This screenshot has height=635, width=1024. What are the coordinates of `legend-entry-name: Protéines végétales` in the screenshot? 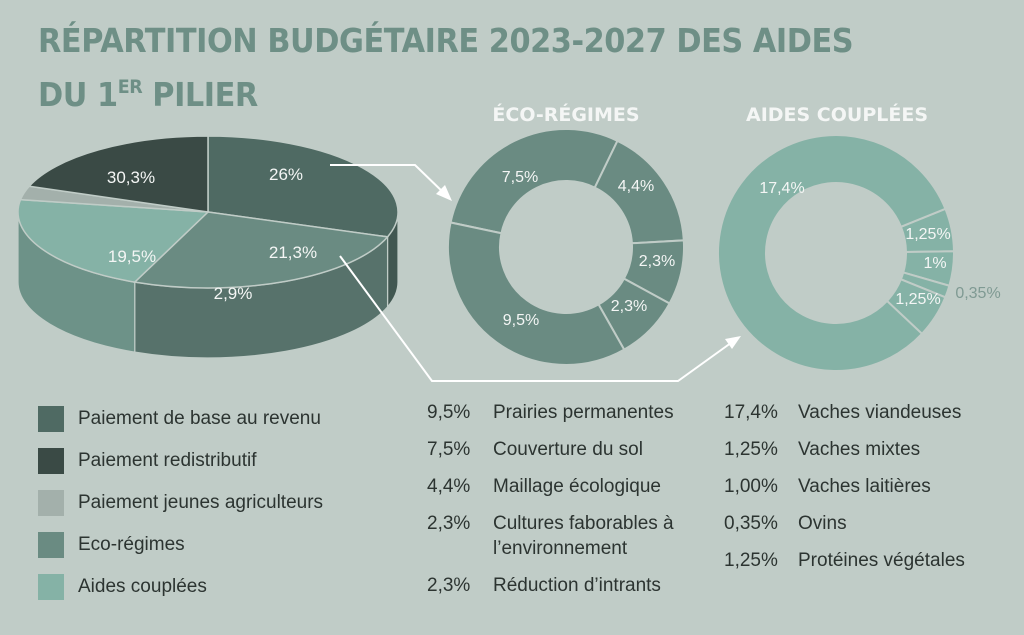 It's located at (881, 560).